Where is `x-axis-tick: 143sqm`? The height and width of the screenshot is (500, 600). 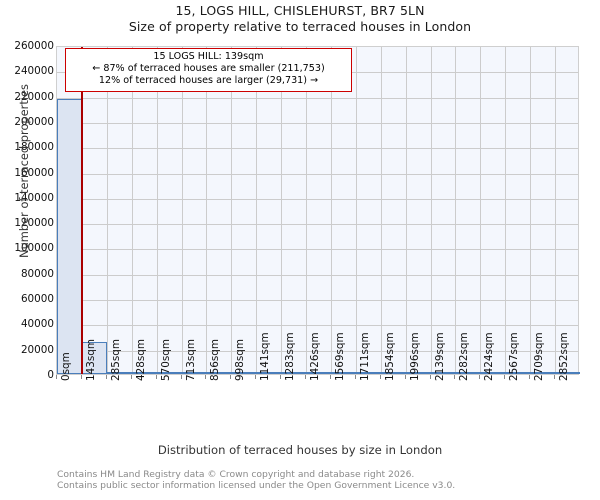
x-axis-tick: 143sqm is located at coordinates (90, 360).